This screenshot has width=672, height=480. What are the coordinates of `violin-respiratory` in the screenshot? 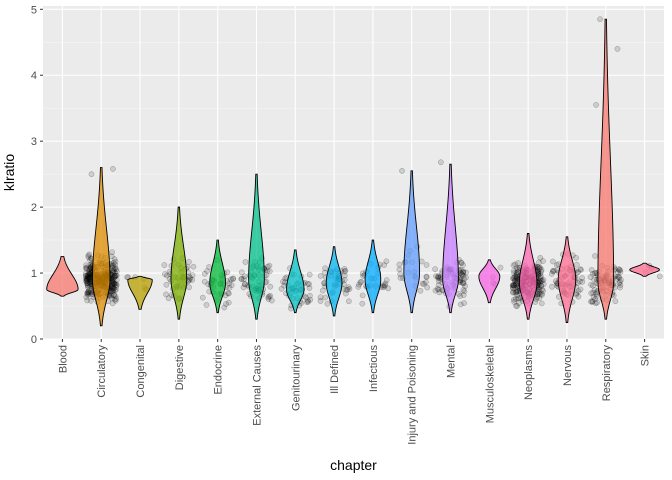 It's located at (606, 169).